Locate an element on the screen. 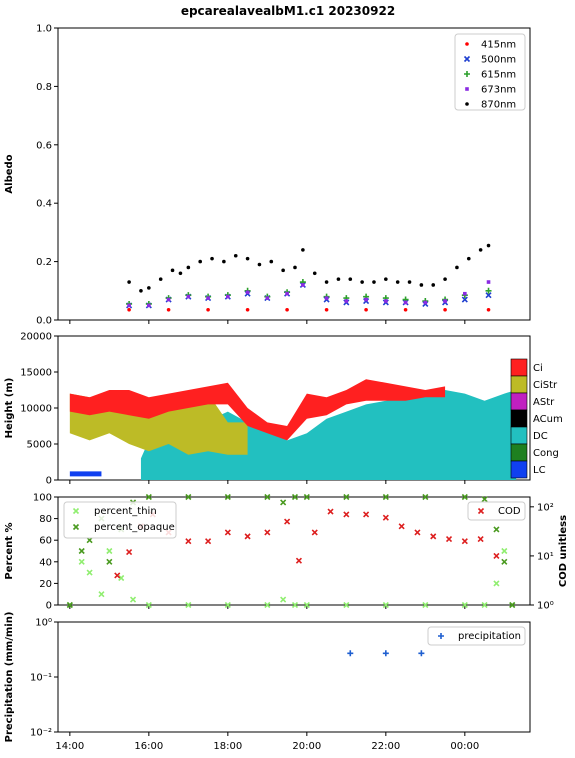 The image size is (575, 758). y2-axis-label: COD unitless is located at coordinates (563, 551).